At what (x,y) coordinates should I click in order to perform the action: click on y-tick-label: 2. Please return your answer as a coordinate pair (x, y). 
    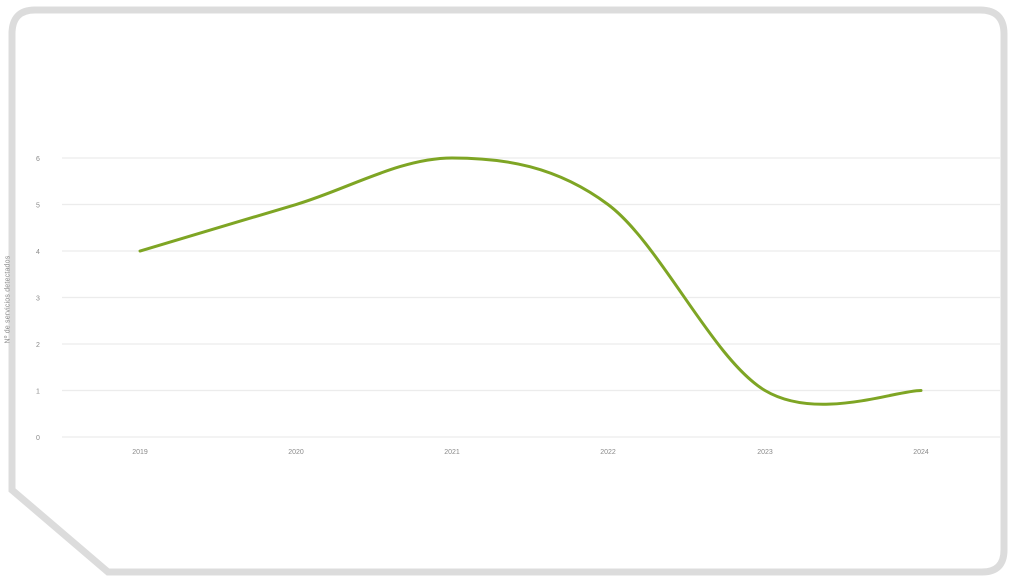
    Looking at the image, I should click on (38, 345).